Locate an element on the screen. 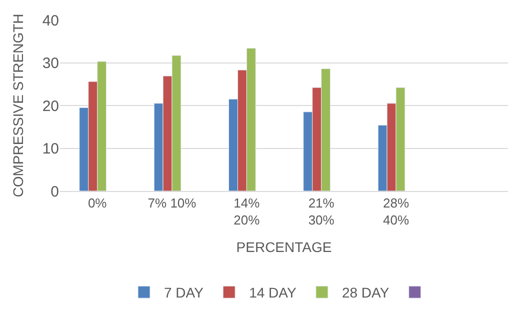 The height and width of the screenshot is (321, 530). y-tick-label: 20 is located at coordinates (50, 106).